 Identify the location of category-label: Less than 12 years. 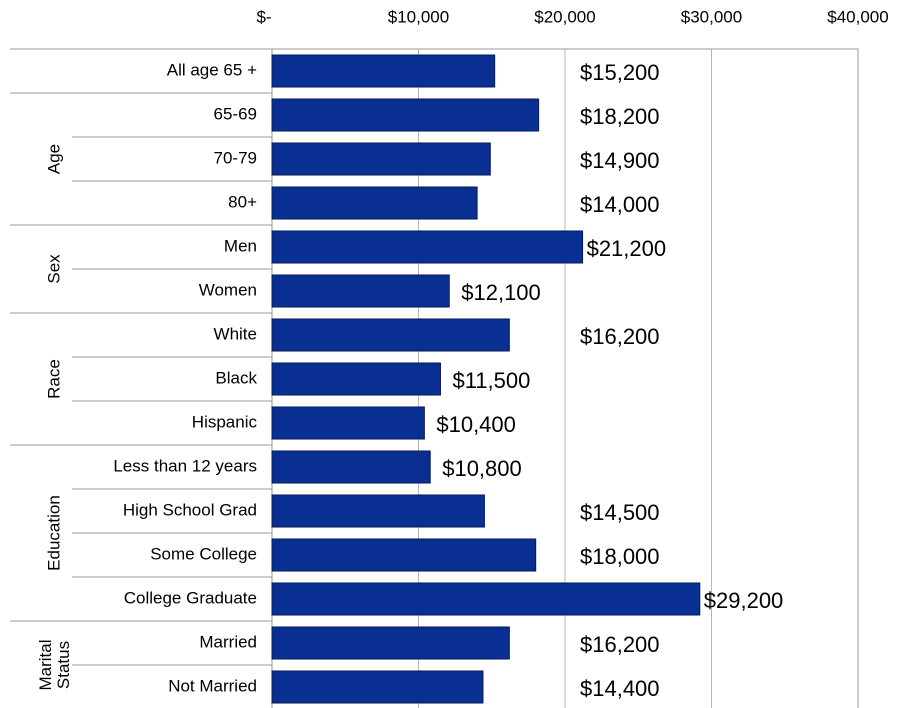
(185, 465).